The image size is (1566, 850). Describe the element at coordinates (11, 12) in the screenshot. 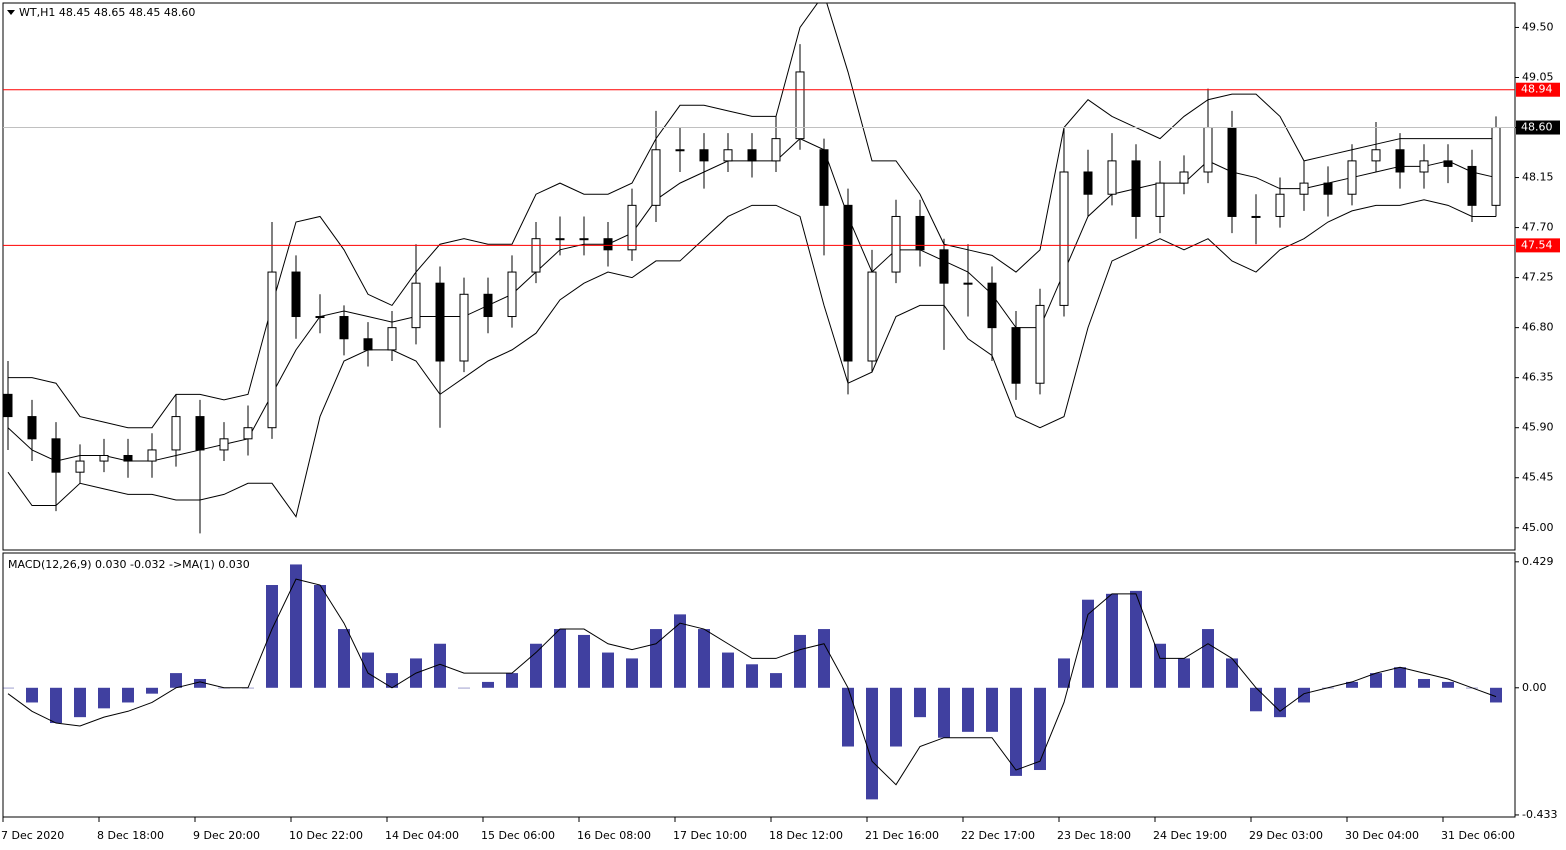

I see `collapse-icon` at that location.